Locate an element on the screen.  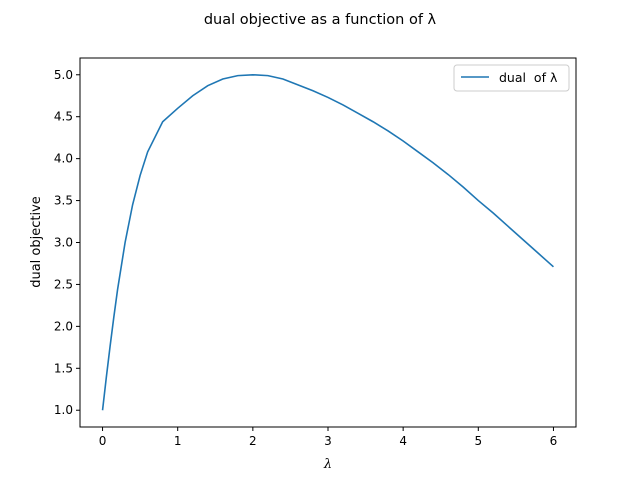
y-axis-label: dual objective is located at coordinates (36, 242).